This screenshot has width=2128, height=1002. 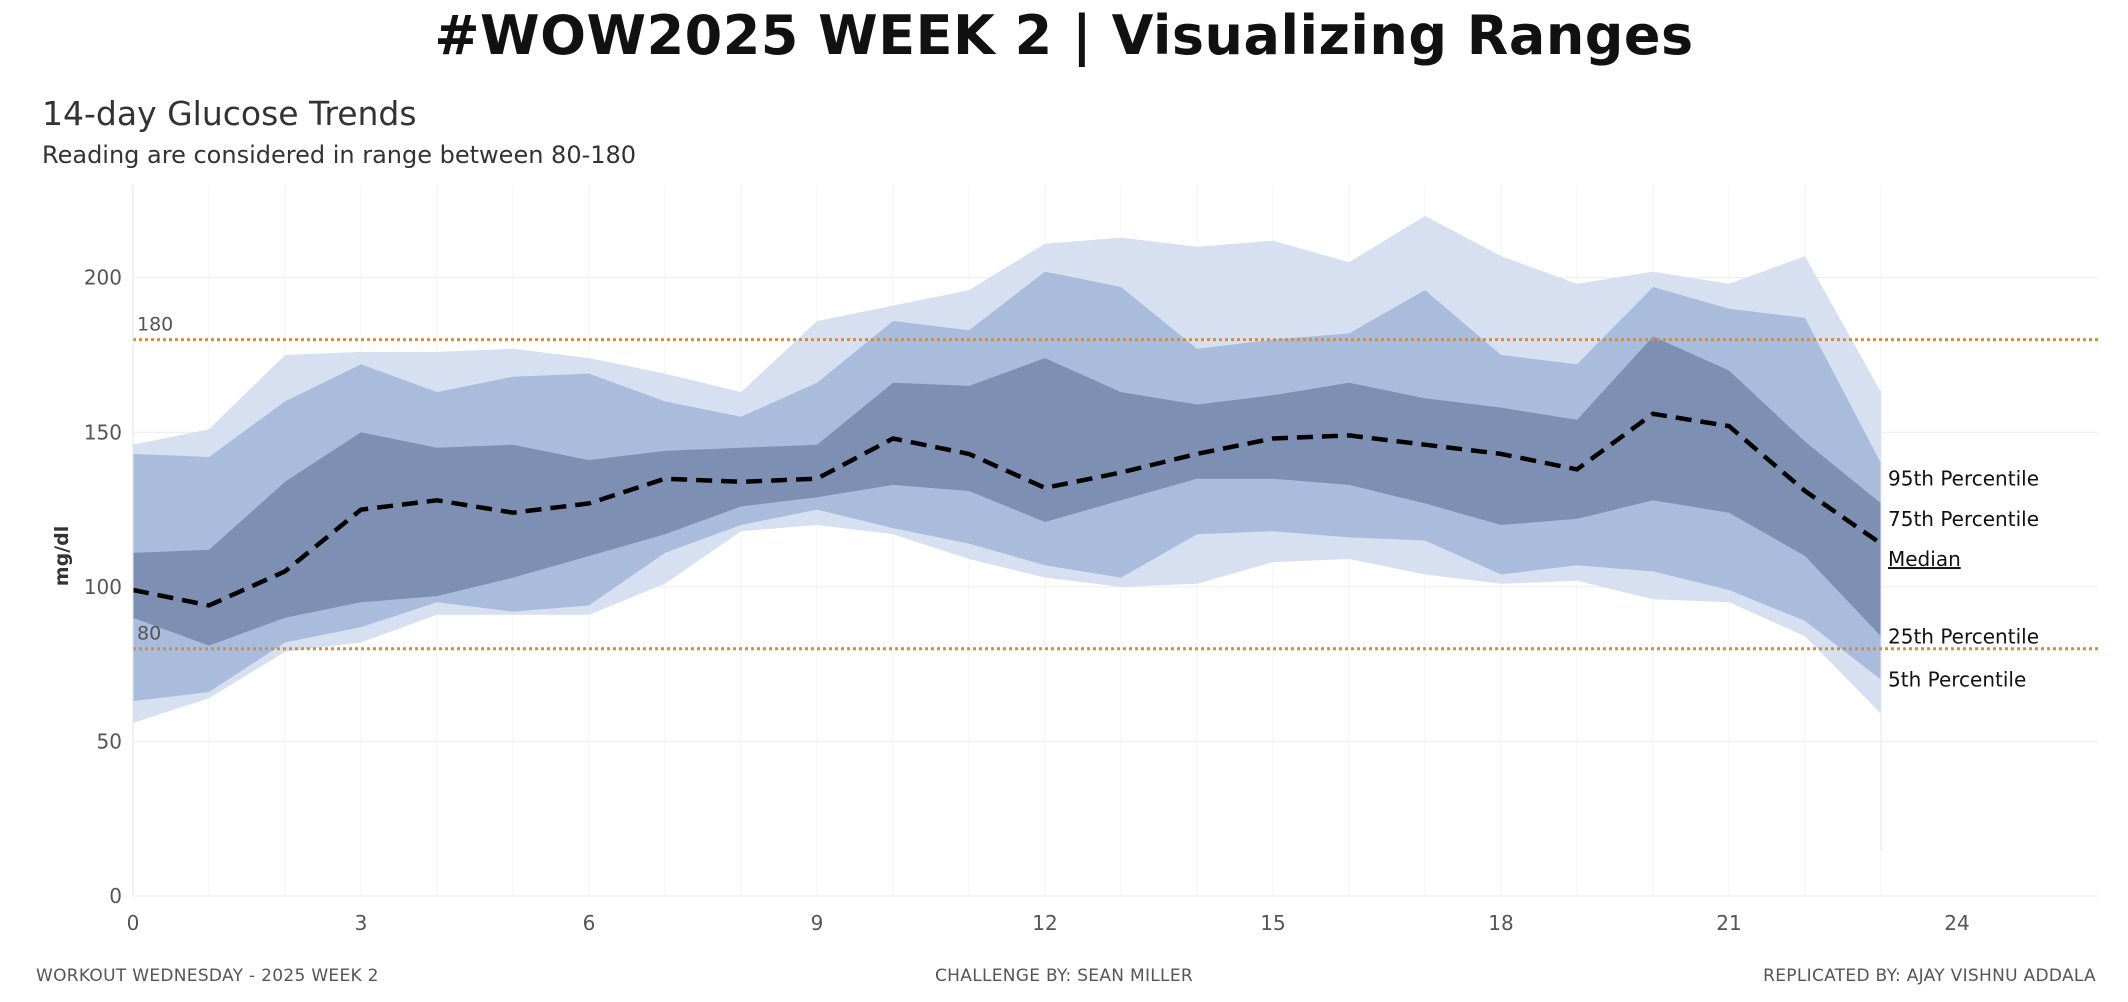 I want to click on reference-label-180: 180, so click(x=155, y=325).